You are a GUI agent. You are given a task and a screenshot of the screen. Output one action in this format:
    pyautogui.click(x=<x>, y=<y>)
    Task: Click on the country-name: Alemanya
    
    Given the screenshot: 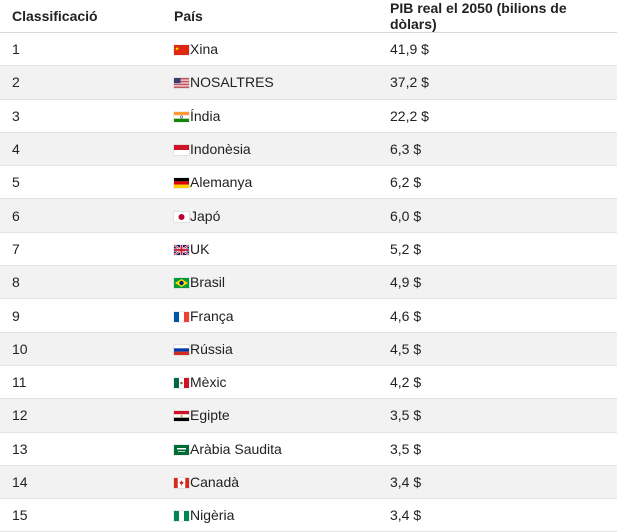 What is the action you would take?
    pyautogui.click(x=221, y=182)
    